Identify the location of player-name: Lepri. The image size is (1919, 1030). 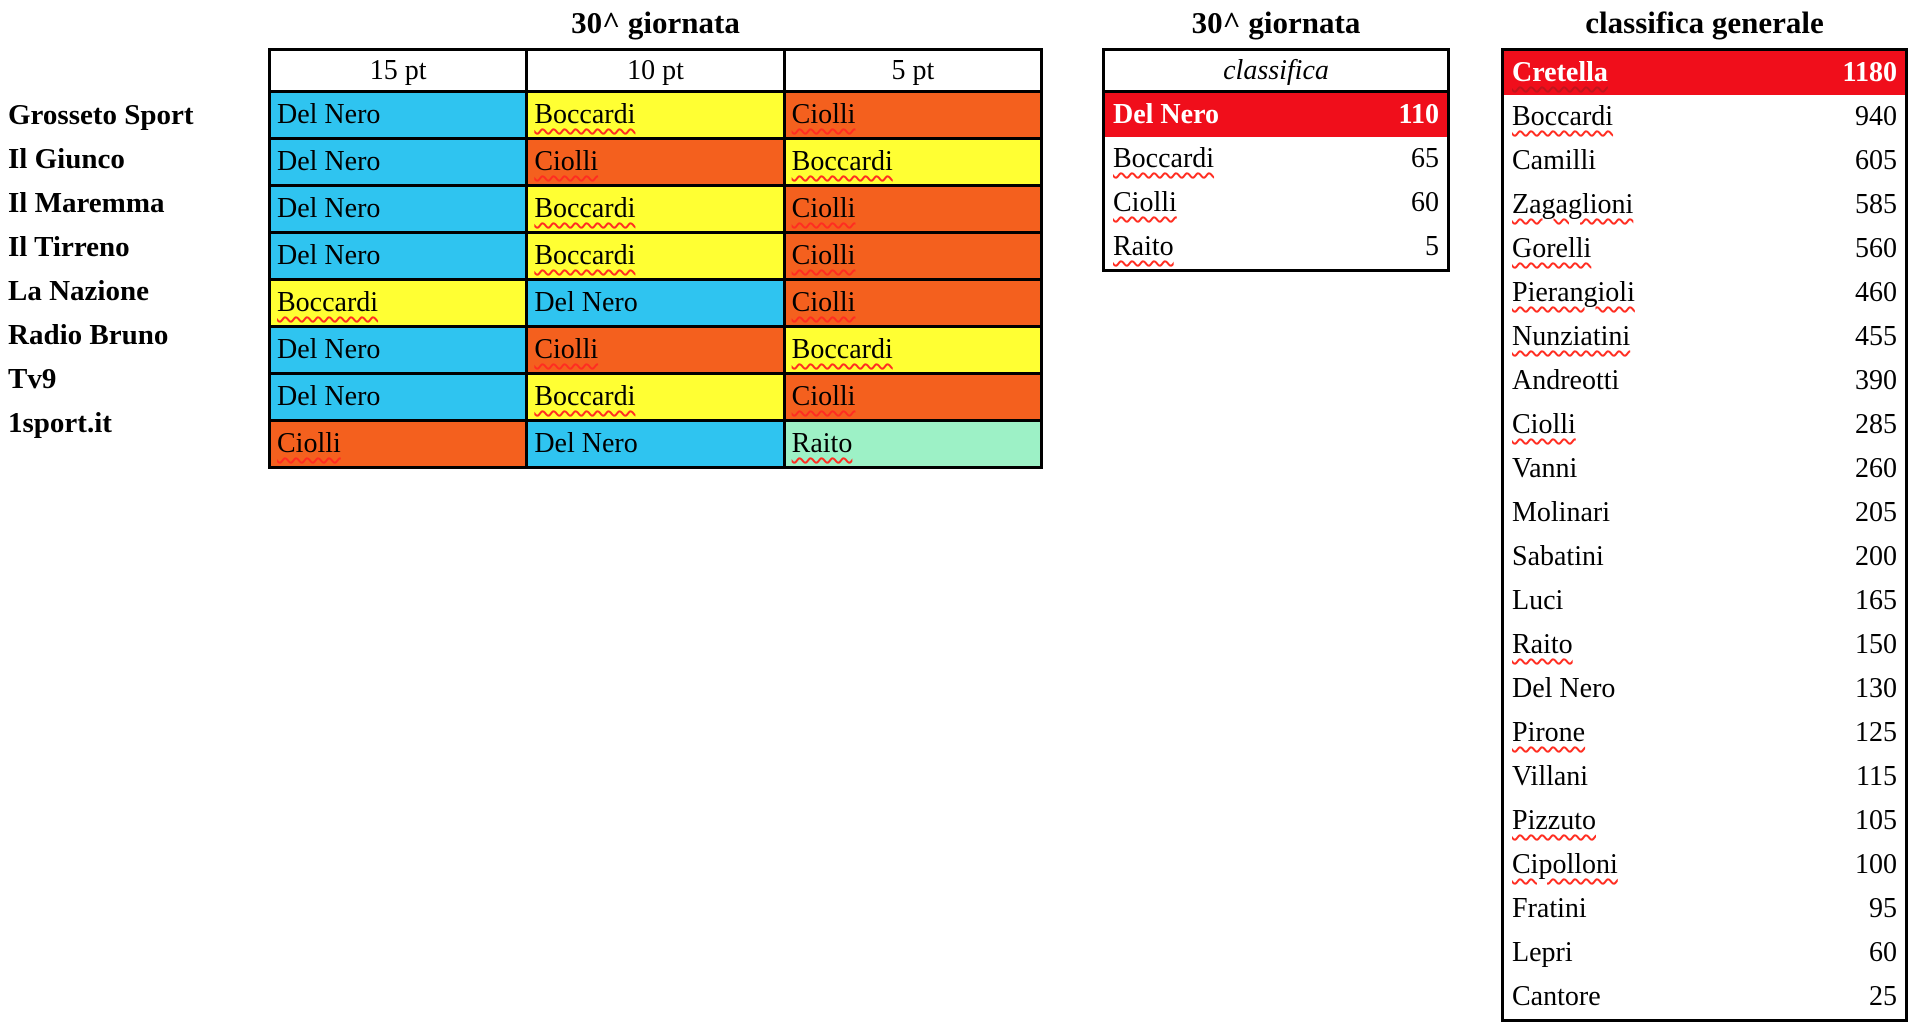
(1542, 952).